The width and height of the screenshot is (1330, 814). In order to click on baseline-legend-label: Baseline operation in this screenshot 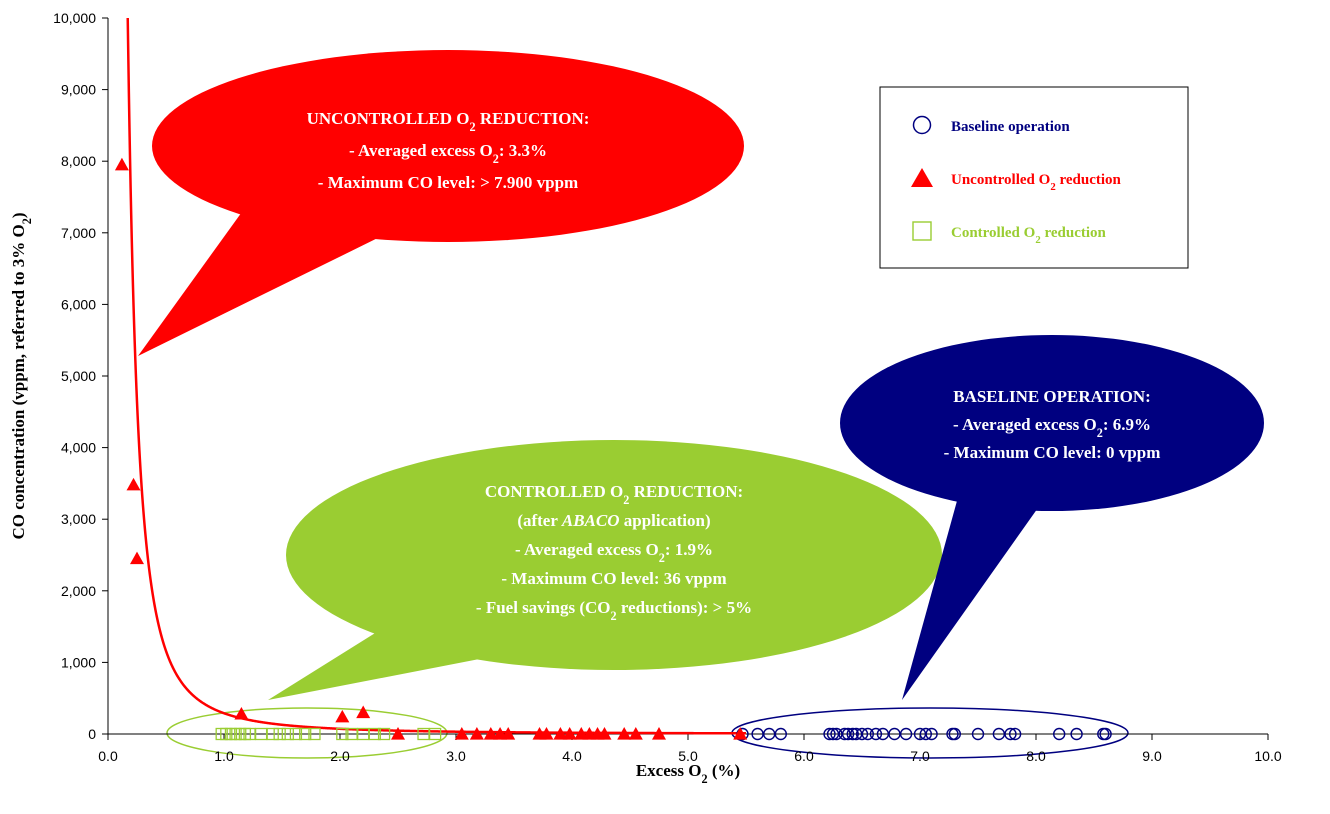, I will do `click(1010, 127)`.